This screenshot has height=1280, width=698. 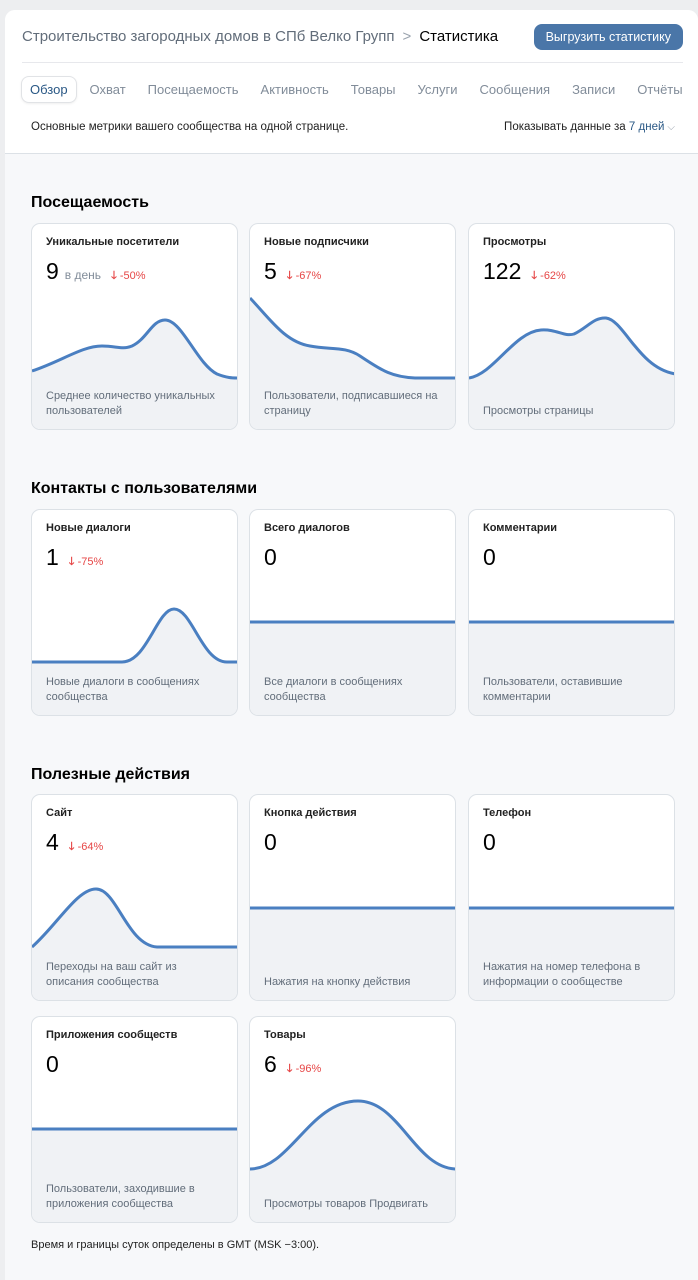 What do you see at coordinates (90, 562) in the screenshot?
I see `delta-value: -75%` at bounding box center [90, 562].